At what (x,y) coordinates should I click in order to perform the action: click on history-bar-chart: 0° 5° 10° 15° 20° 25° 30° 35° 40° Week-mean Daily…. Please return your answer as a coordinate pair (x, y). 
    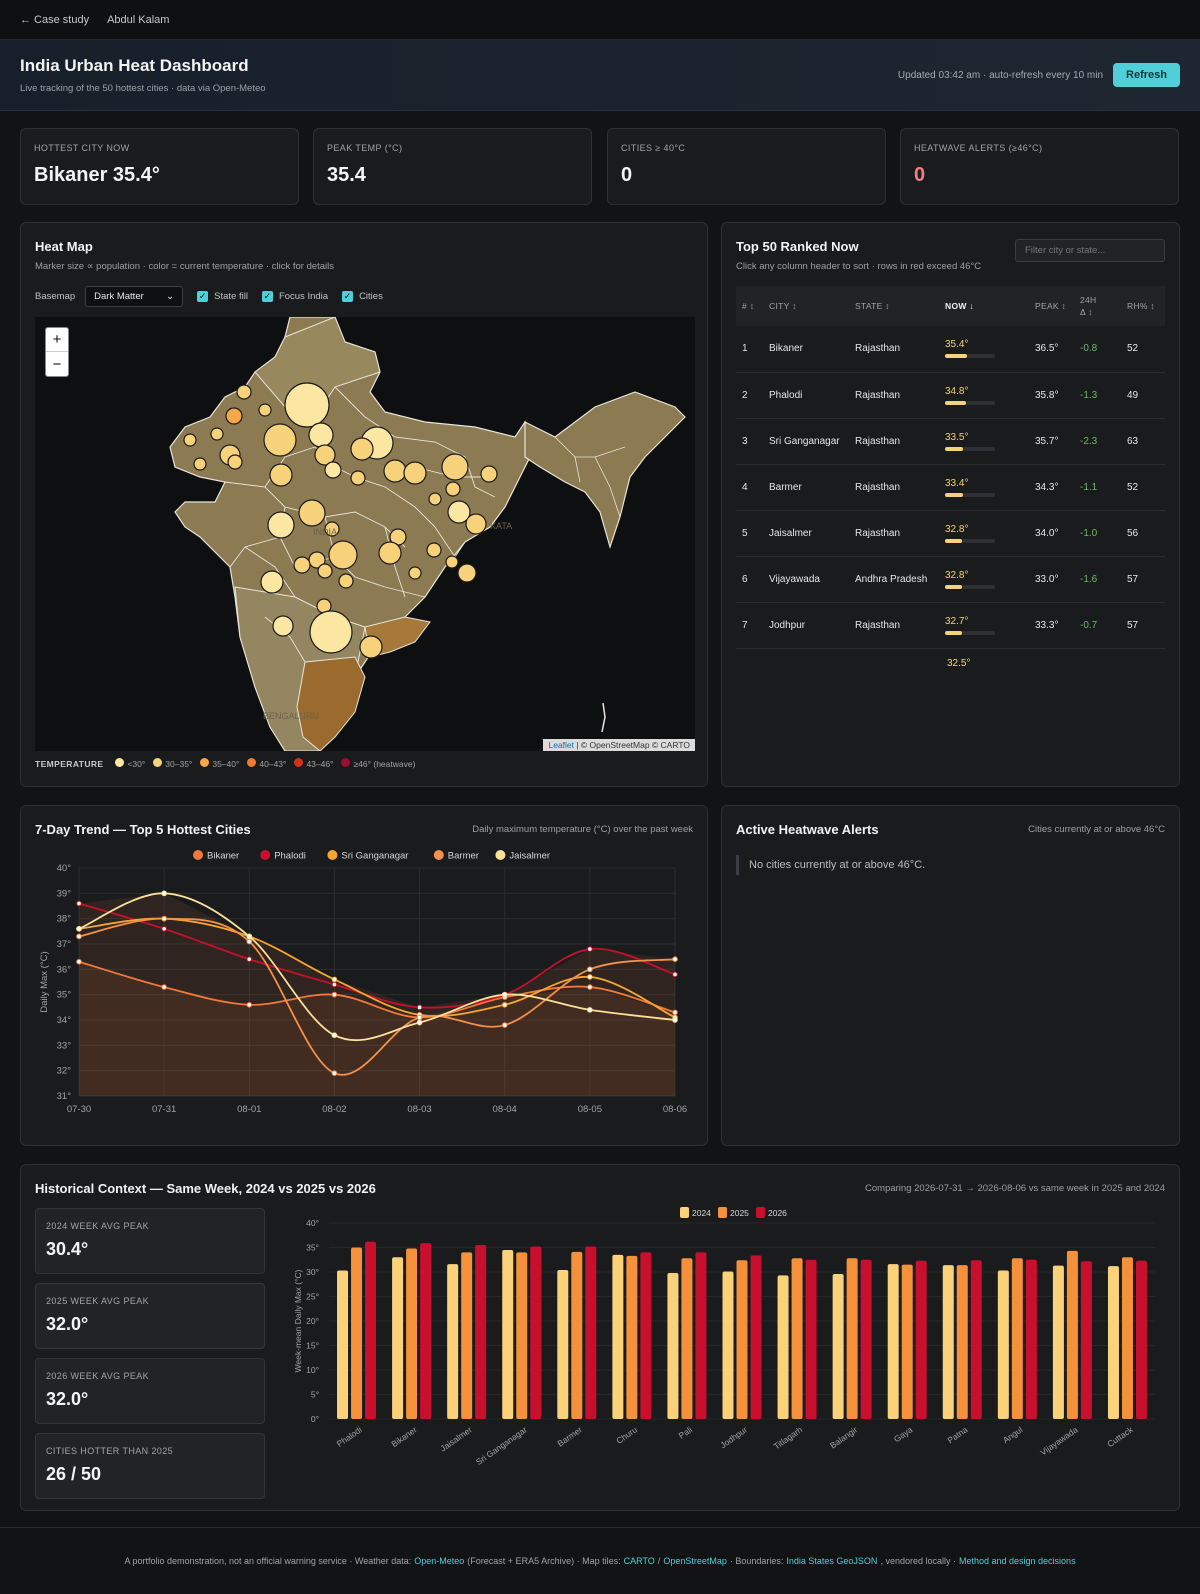
    Looking at the image, I should click on (725, 1355).